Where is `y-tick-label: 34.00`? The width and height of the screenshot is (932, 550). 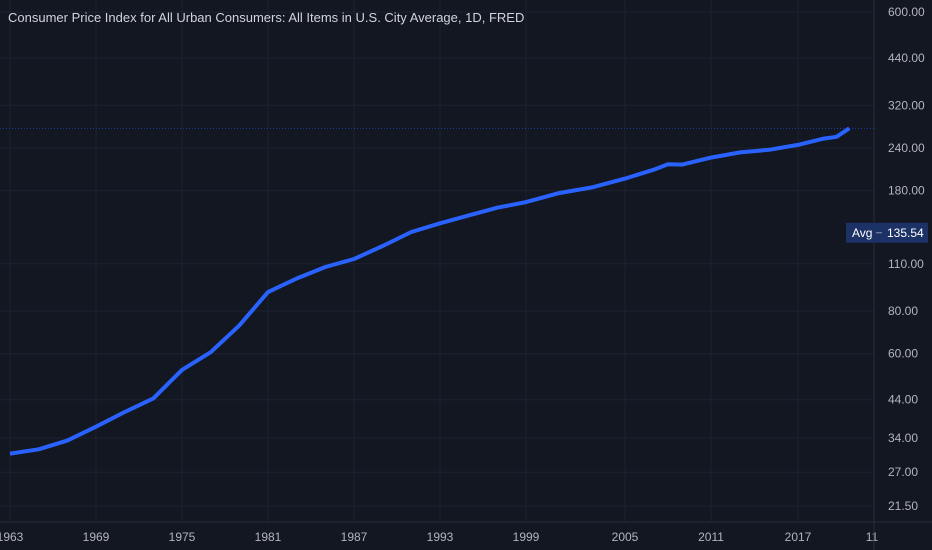
y-tick-label: 34.00 is located at coordinates (903, 438).